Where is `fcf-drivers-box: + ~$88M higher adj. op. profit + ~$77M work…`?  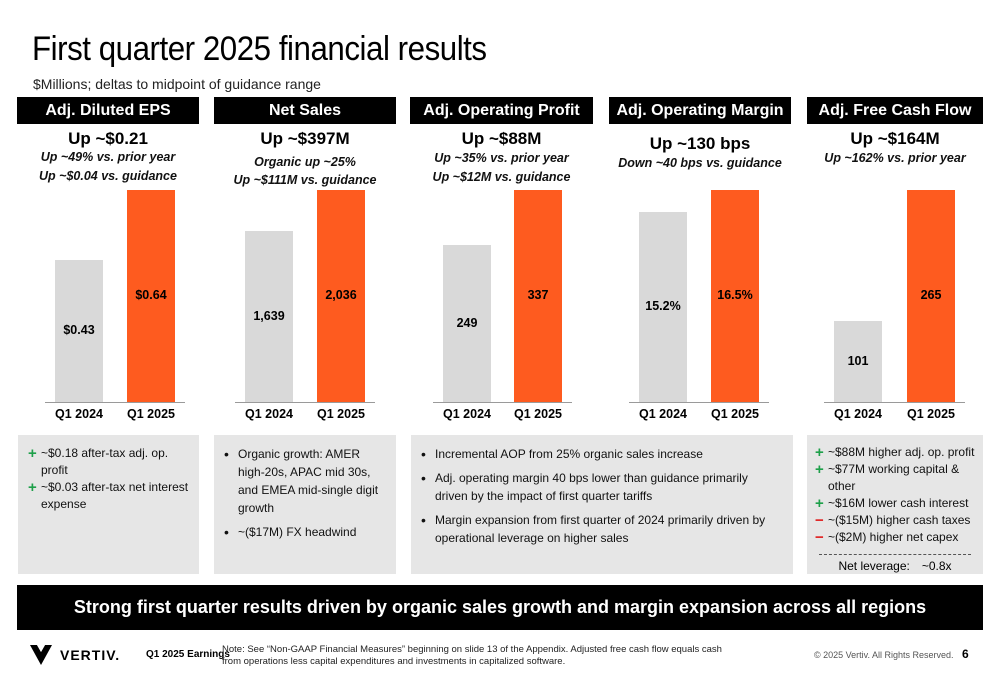
fcf-drivers-box: + ~$88M higher adj. op. profit + ~$77M work… is located at coordinates (895, 504).